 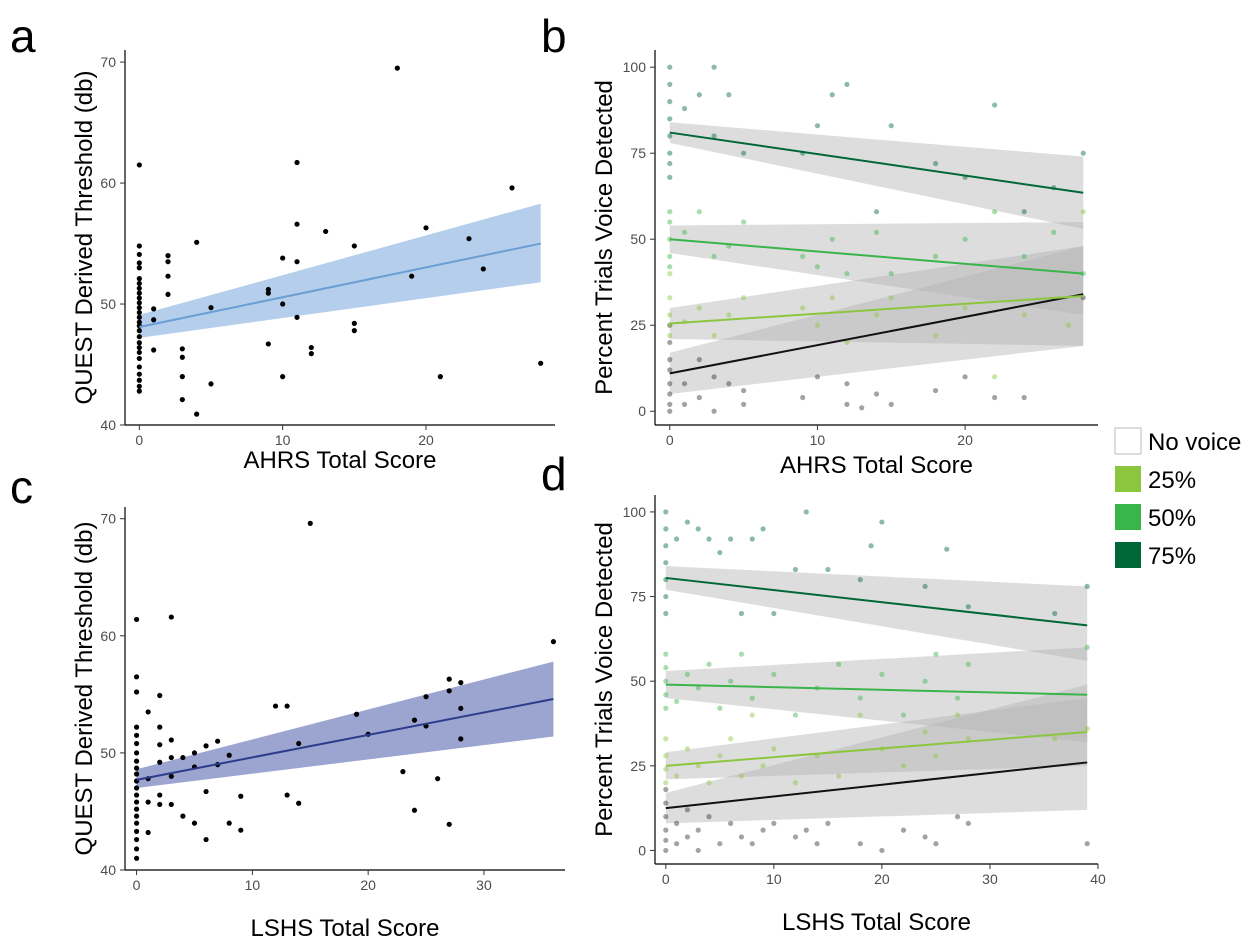 I want to click on ci-band-c, so click(x=345, y=725).